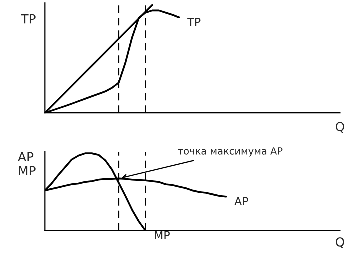 This screenshot has height=263, width=350. Describe the element at coordinates (28, 19) in the screenshot. I see `y-axis-title: TP` at that location.